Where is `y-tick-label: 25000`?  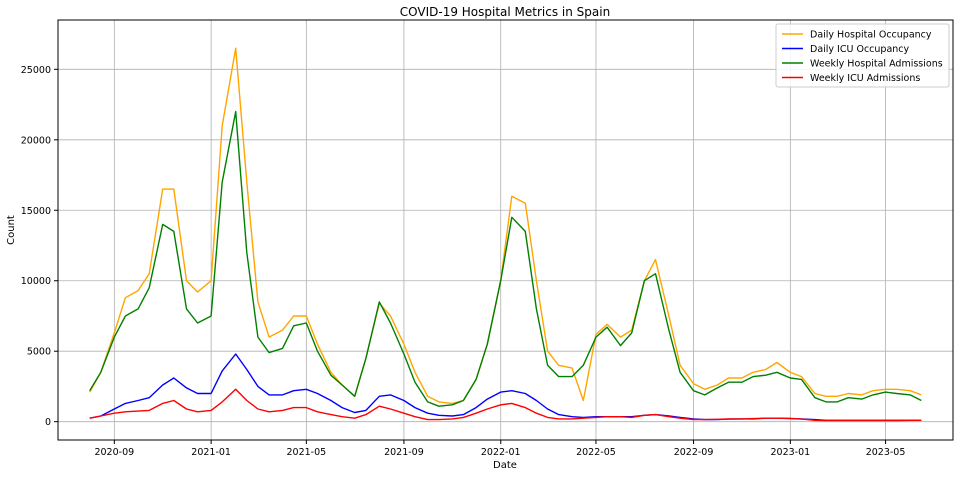 y-tick-label: 25000 is located at coordinates (36, 70).